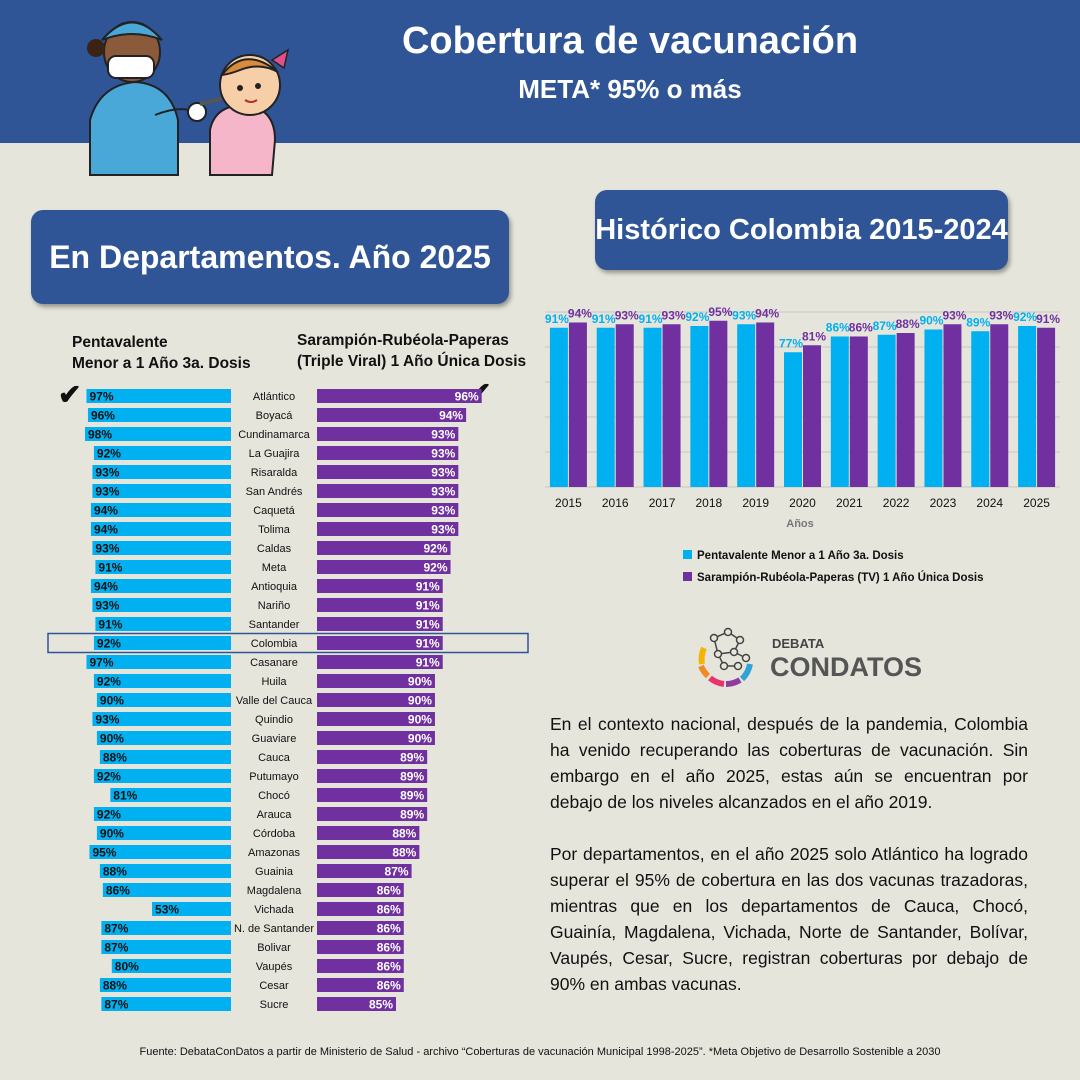 The image size is (1080, 1080). What do you see at coordinates (943, 503) in the screenshot?
I see `x-tick-label: 2023` at bounding box center [943, 503].